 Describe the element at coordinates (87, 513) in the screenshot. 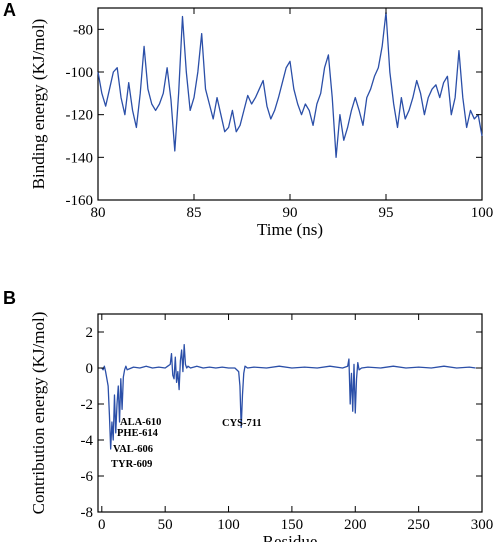

I see `chart-b-y-tick-label: -8` at that location.